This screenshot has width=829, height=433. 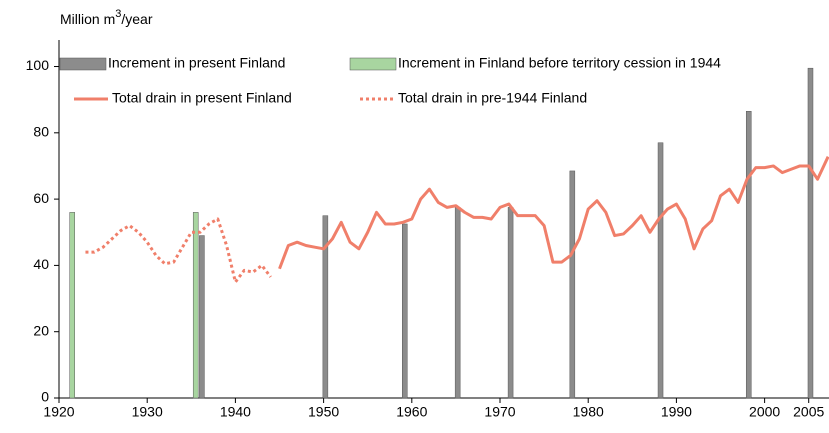 I want to click on y-tick-label: 80, so click(x=41, y=132).